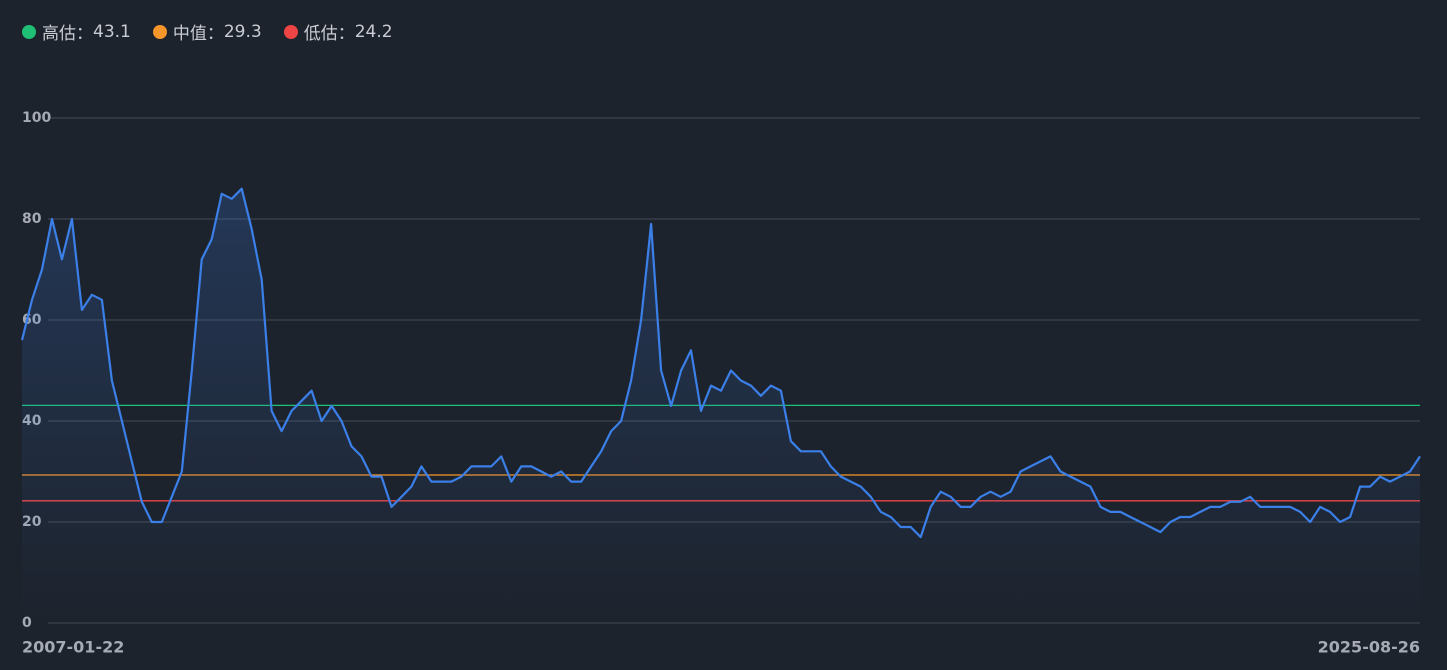 The image size is (1447, 670). I want to click on y-tick-label: 80, so click(32, 219).